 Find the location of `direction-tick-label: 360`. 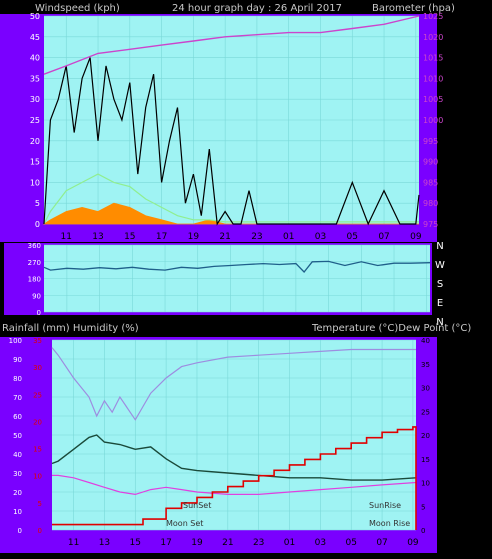

direction-tick-label: 360 is located at coordinates (34, 246).